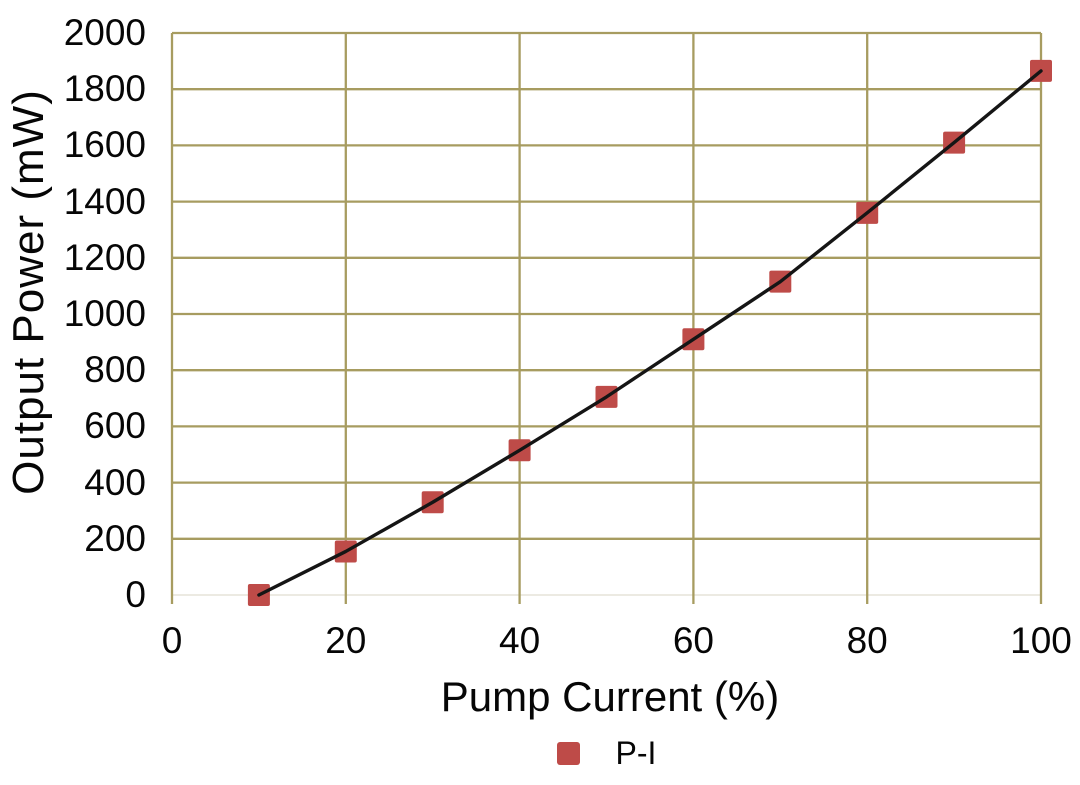 This screenshot has width=1080, height=785. I want to click on legend-series-label: P-I, so click(636, 753).